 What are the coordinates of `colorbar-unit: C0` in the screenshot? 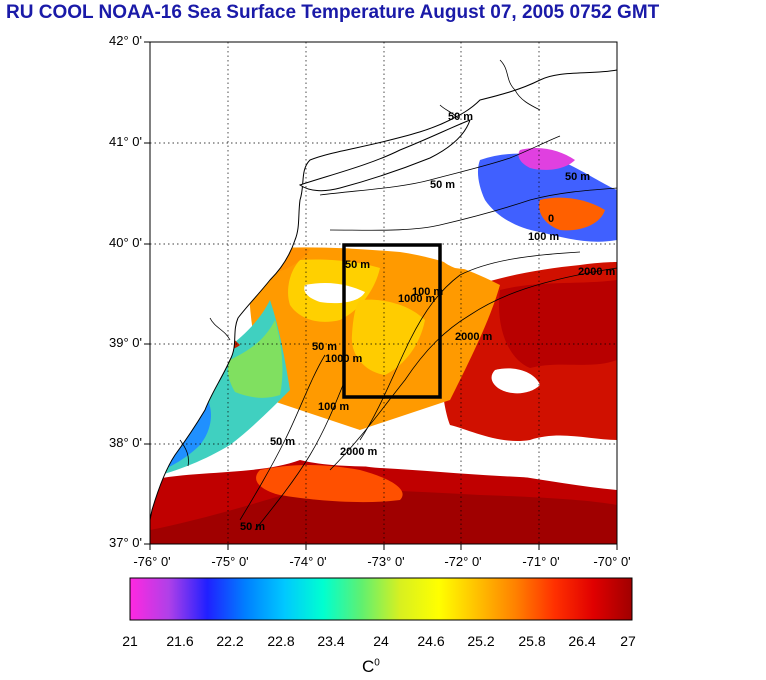 It's located at (371, 667).